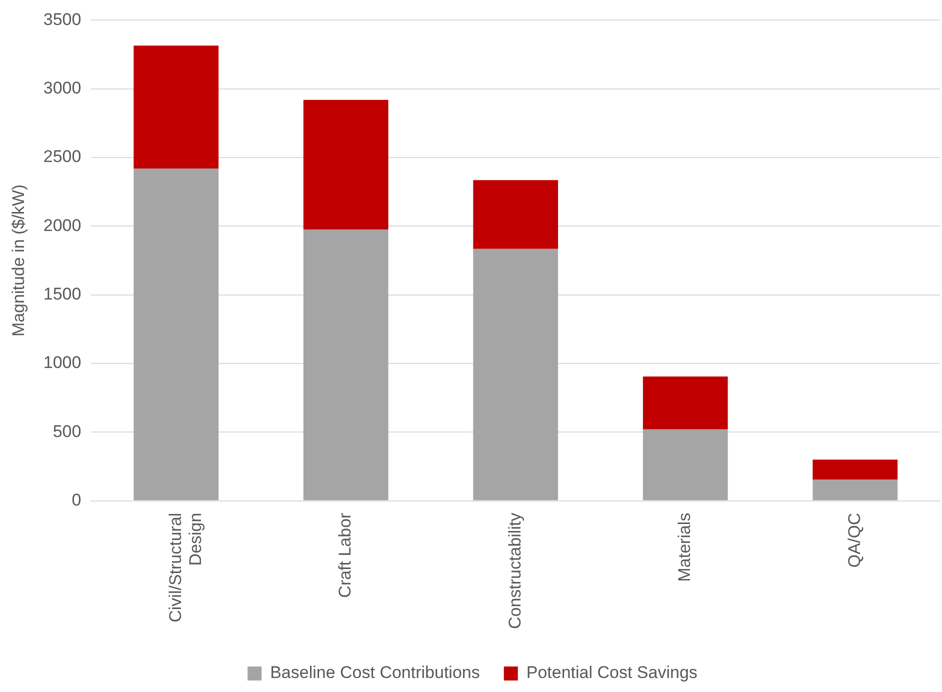 The height and width of the screenshot is (692, 942). I want to click on y-tick-label: 0, so click(77, 500).